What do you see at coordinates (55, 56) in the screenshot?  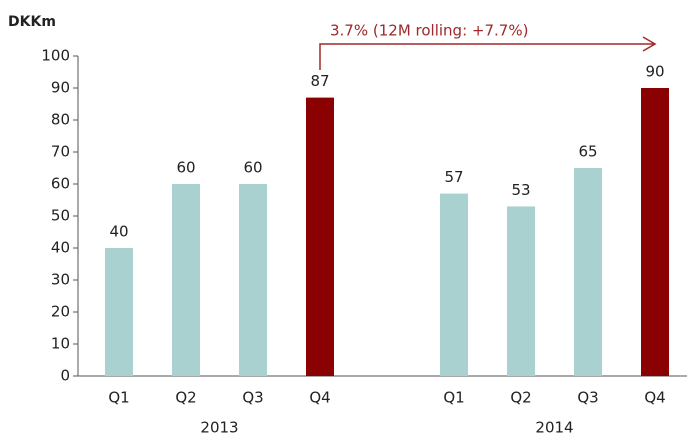 I see `y-tick-label: 100` at bounding box center [55, 56].